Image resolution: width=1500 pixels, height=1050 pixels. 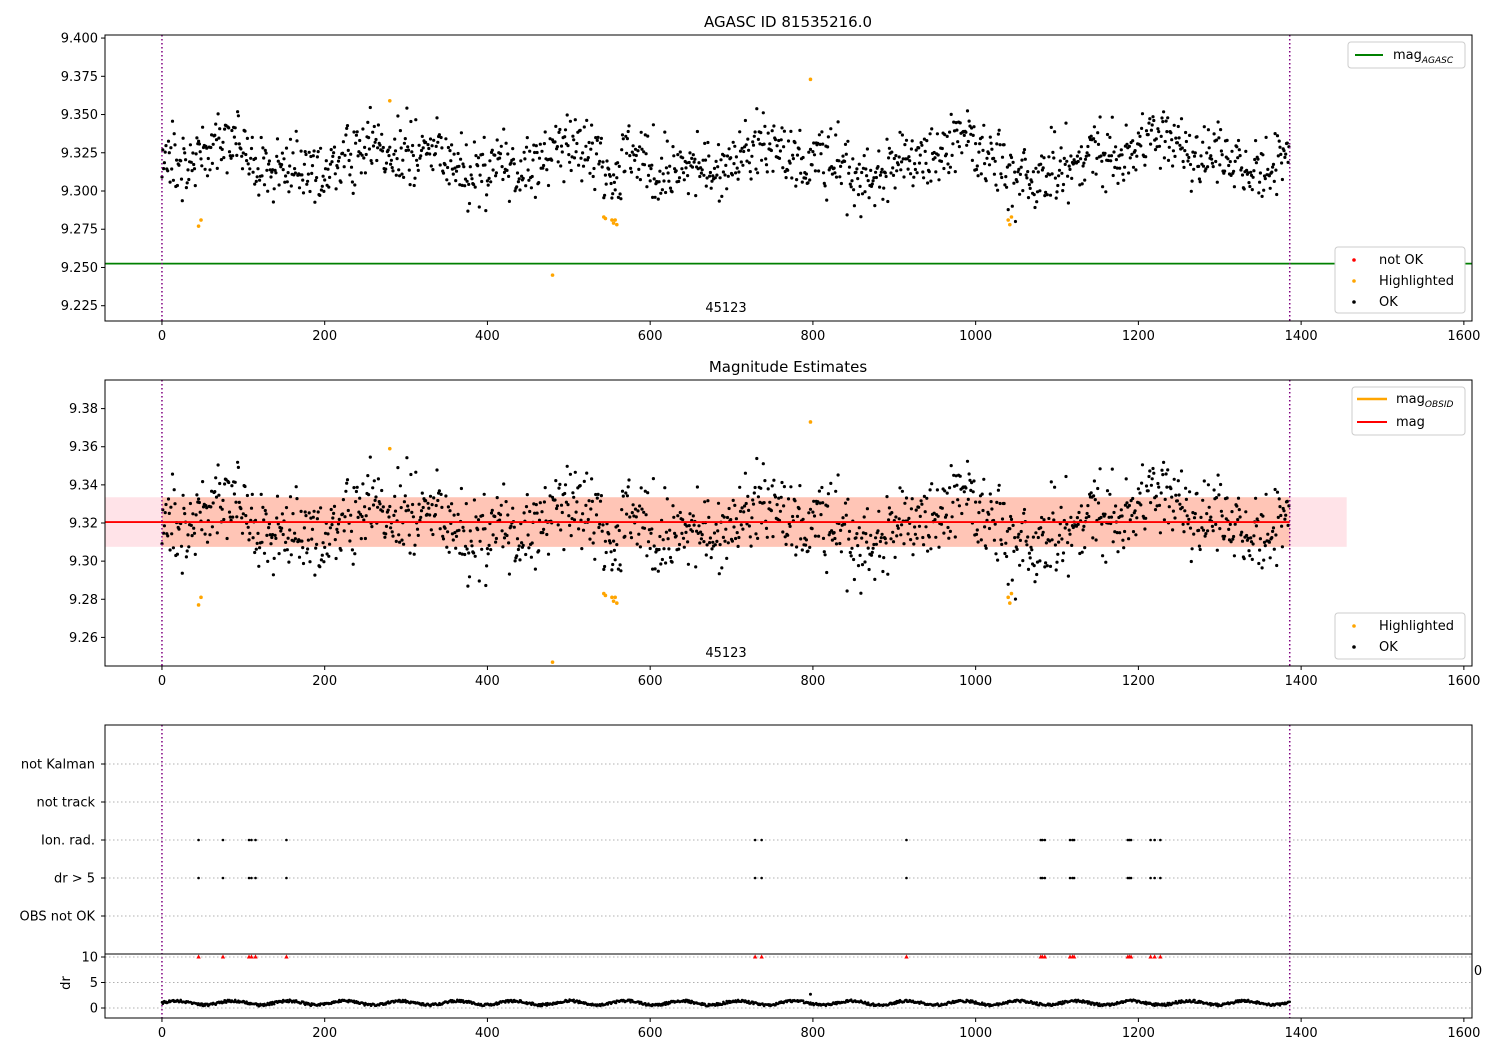 What do you see at coordinates (83, 524) in the screenshot?
I see `y-tick-label: 9.32` at bounding box center [83, 524].